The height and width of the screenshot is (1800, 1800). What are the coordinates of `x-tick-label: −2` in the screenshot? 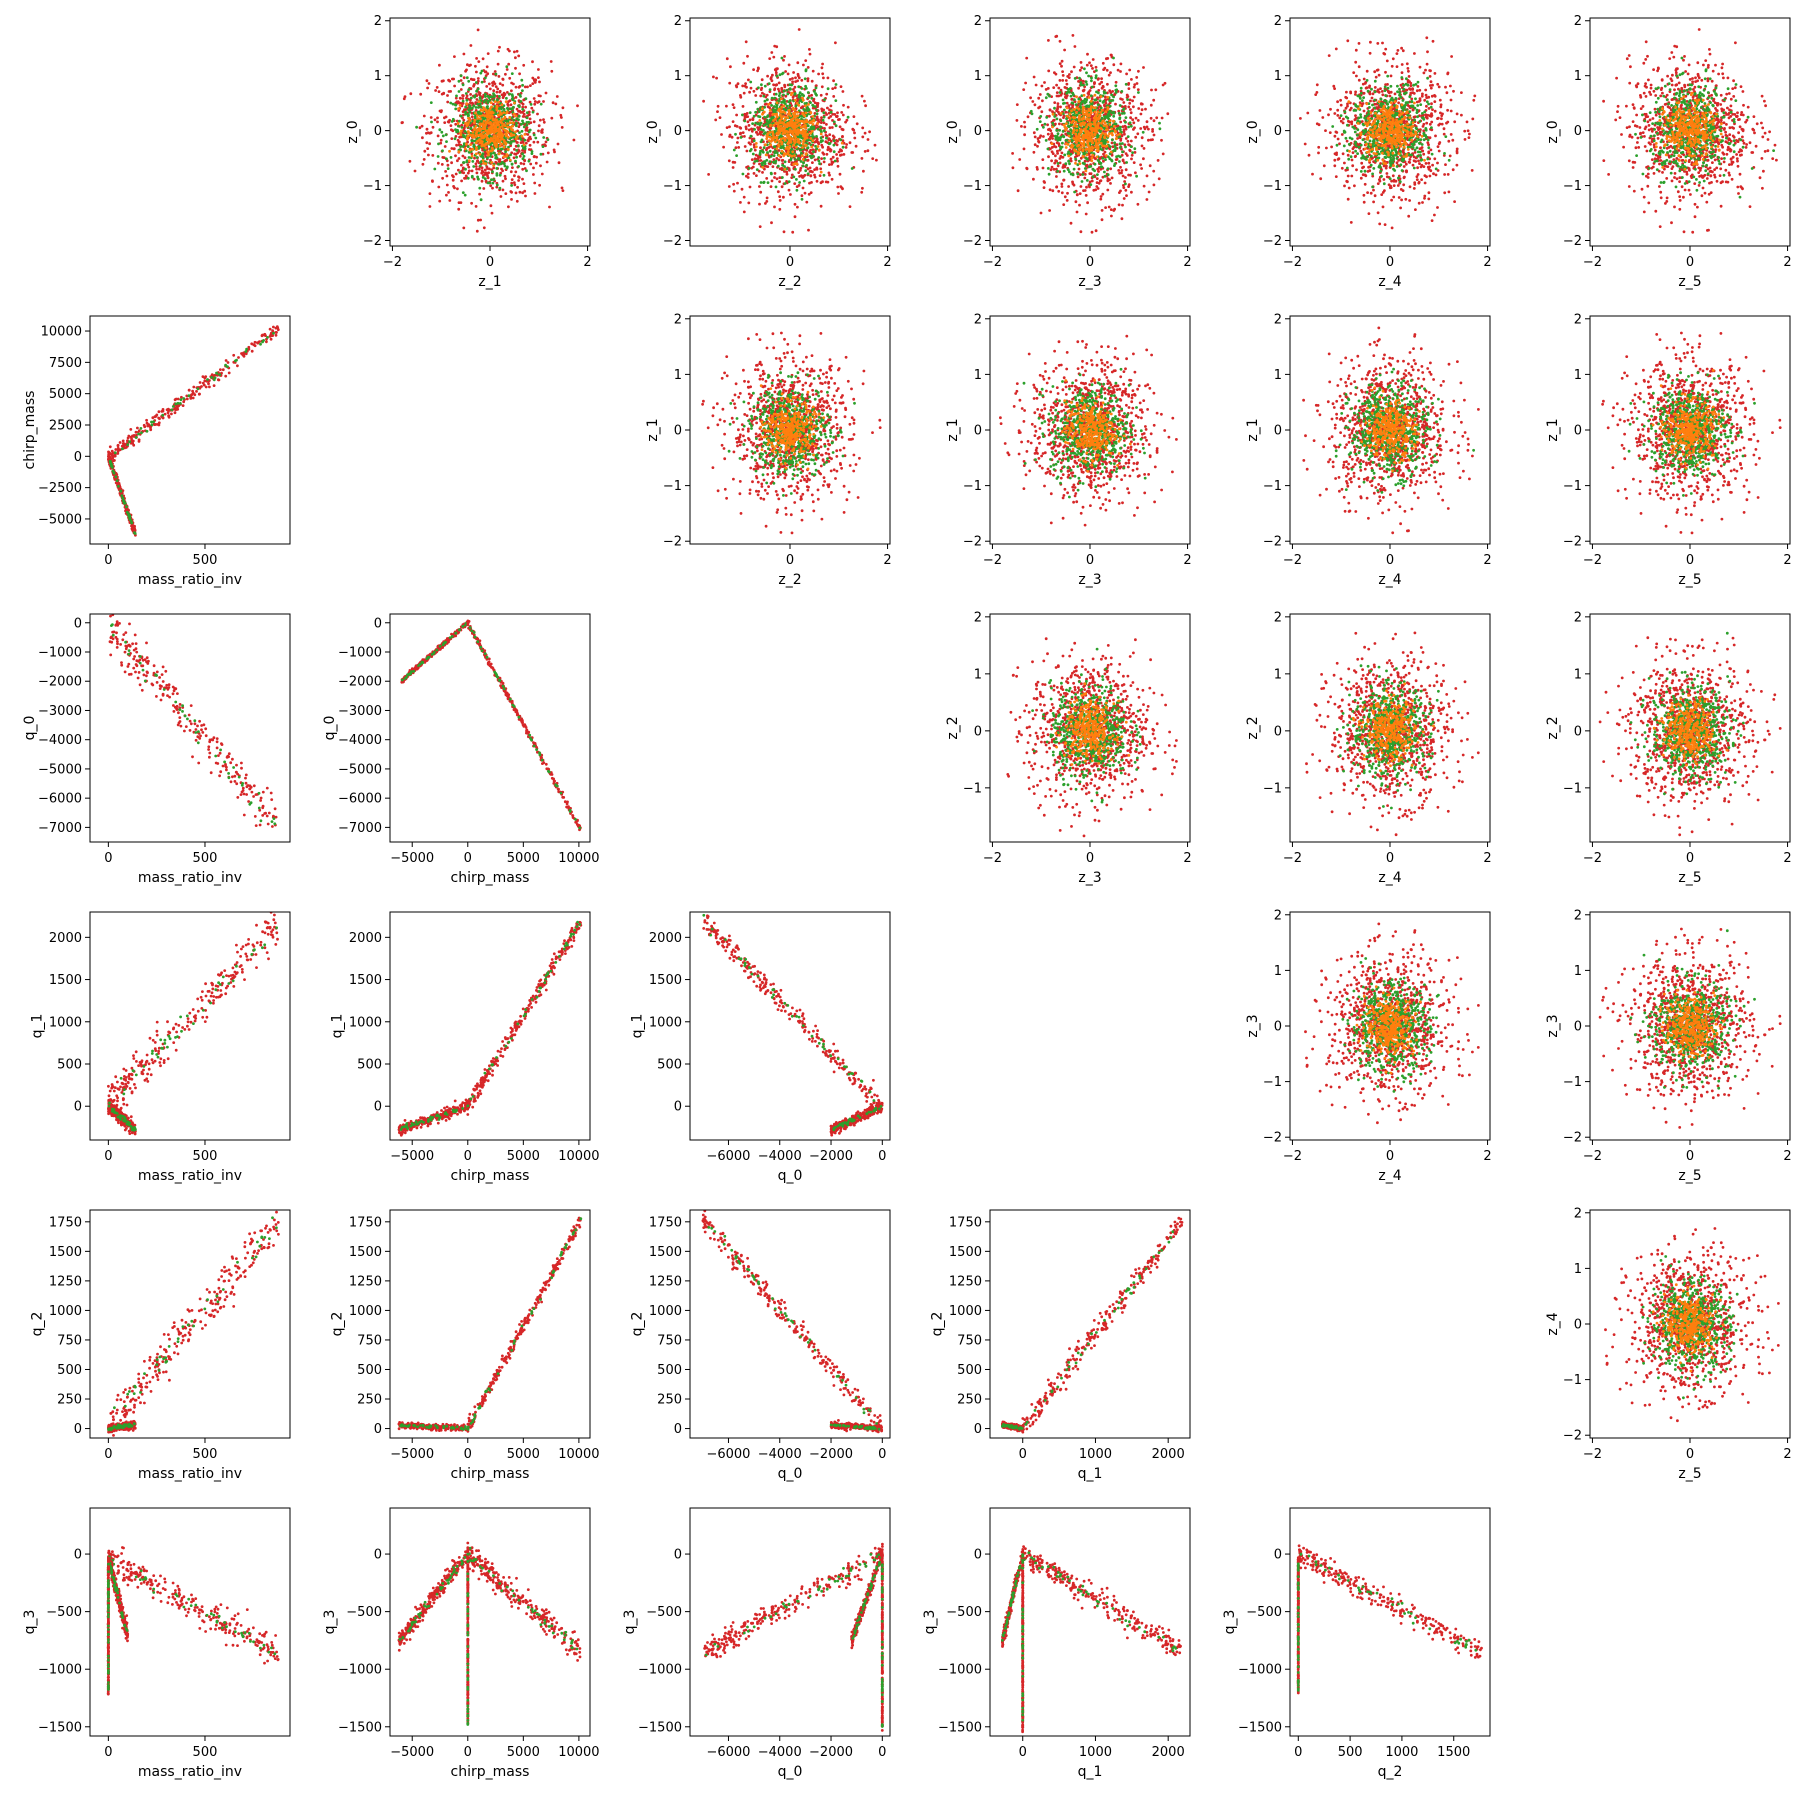 It's located at (392, 262).